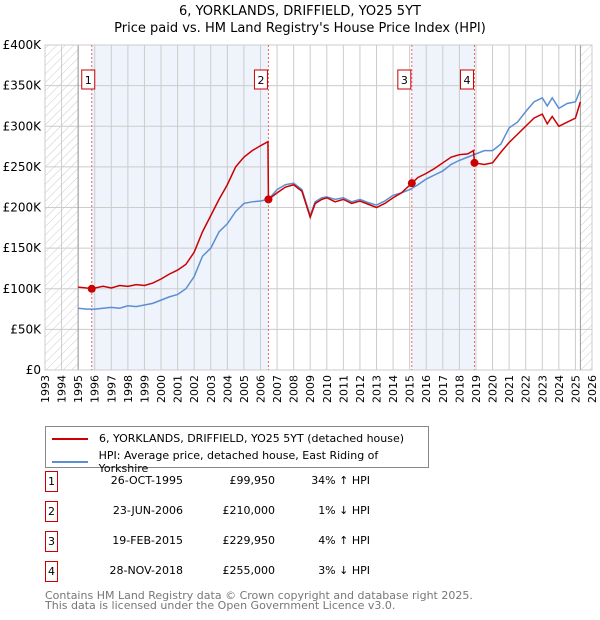 Image resolution: width=600 pixels, height=620 pixels. What do you see at coordinates (294, 389) in the screenshot?
I see `x-tick-label: 2008` at bounding box center [294, 389].